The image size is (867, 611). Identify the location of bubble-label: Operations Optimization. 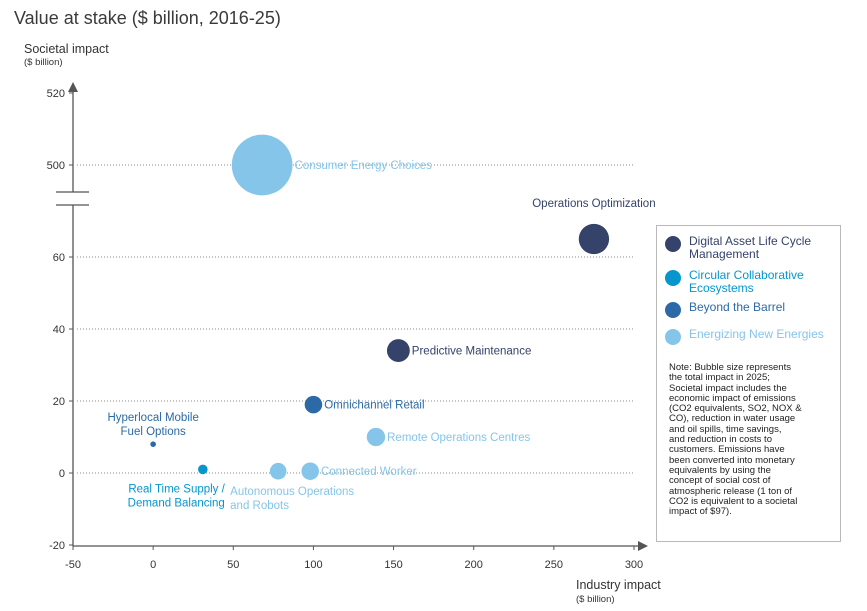
(593, 204).